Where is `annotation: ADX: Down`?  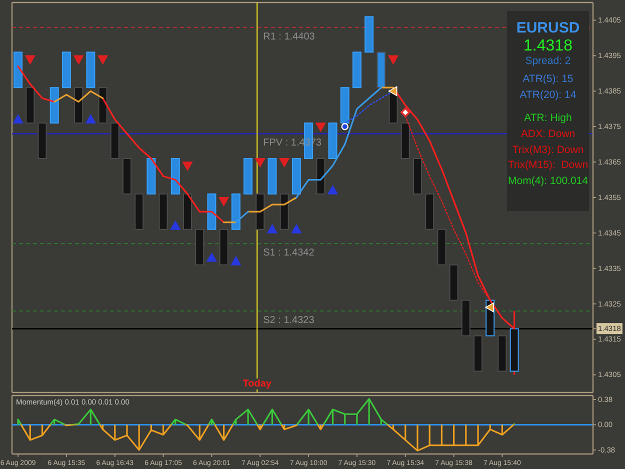 annotation: ADX: Down is located at coordinates (548, 134).